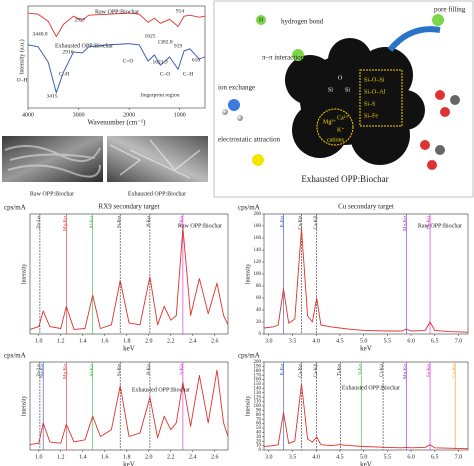 The width and height of the screenshot is (474, 466). I want to click on annotation: 1621.9, so click(159, 62).